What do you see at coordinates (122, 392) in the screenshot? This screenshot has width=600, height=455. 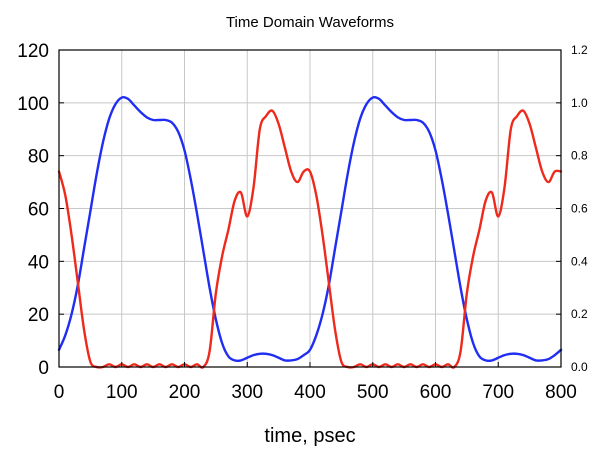 I see `x-tick-label: 100` at bounding box center [122, 392].